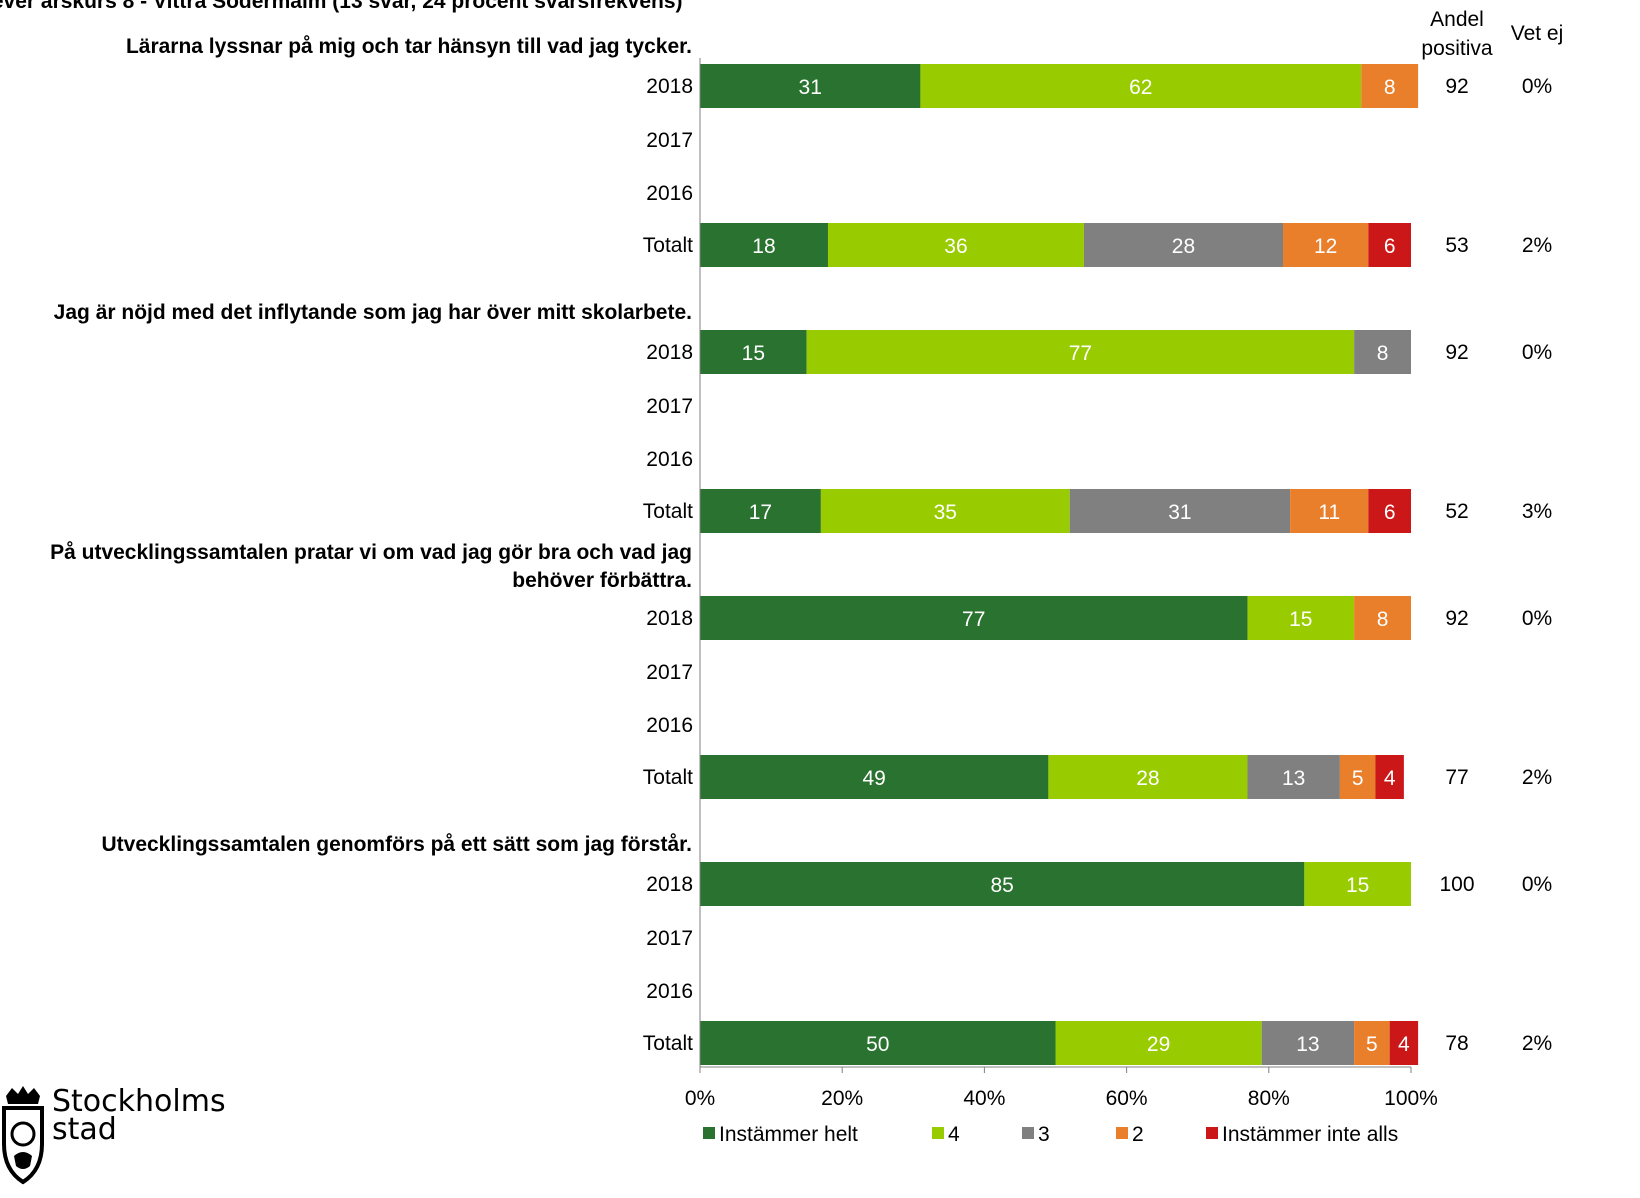 Image resolution: width=1640 pixels, height=1198 pixels. I want to click on bar-value-label: 29, so click(1158, 1044).